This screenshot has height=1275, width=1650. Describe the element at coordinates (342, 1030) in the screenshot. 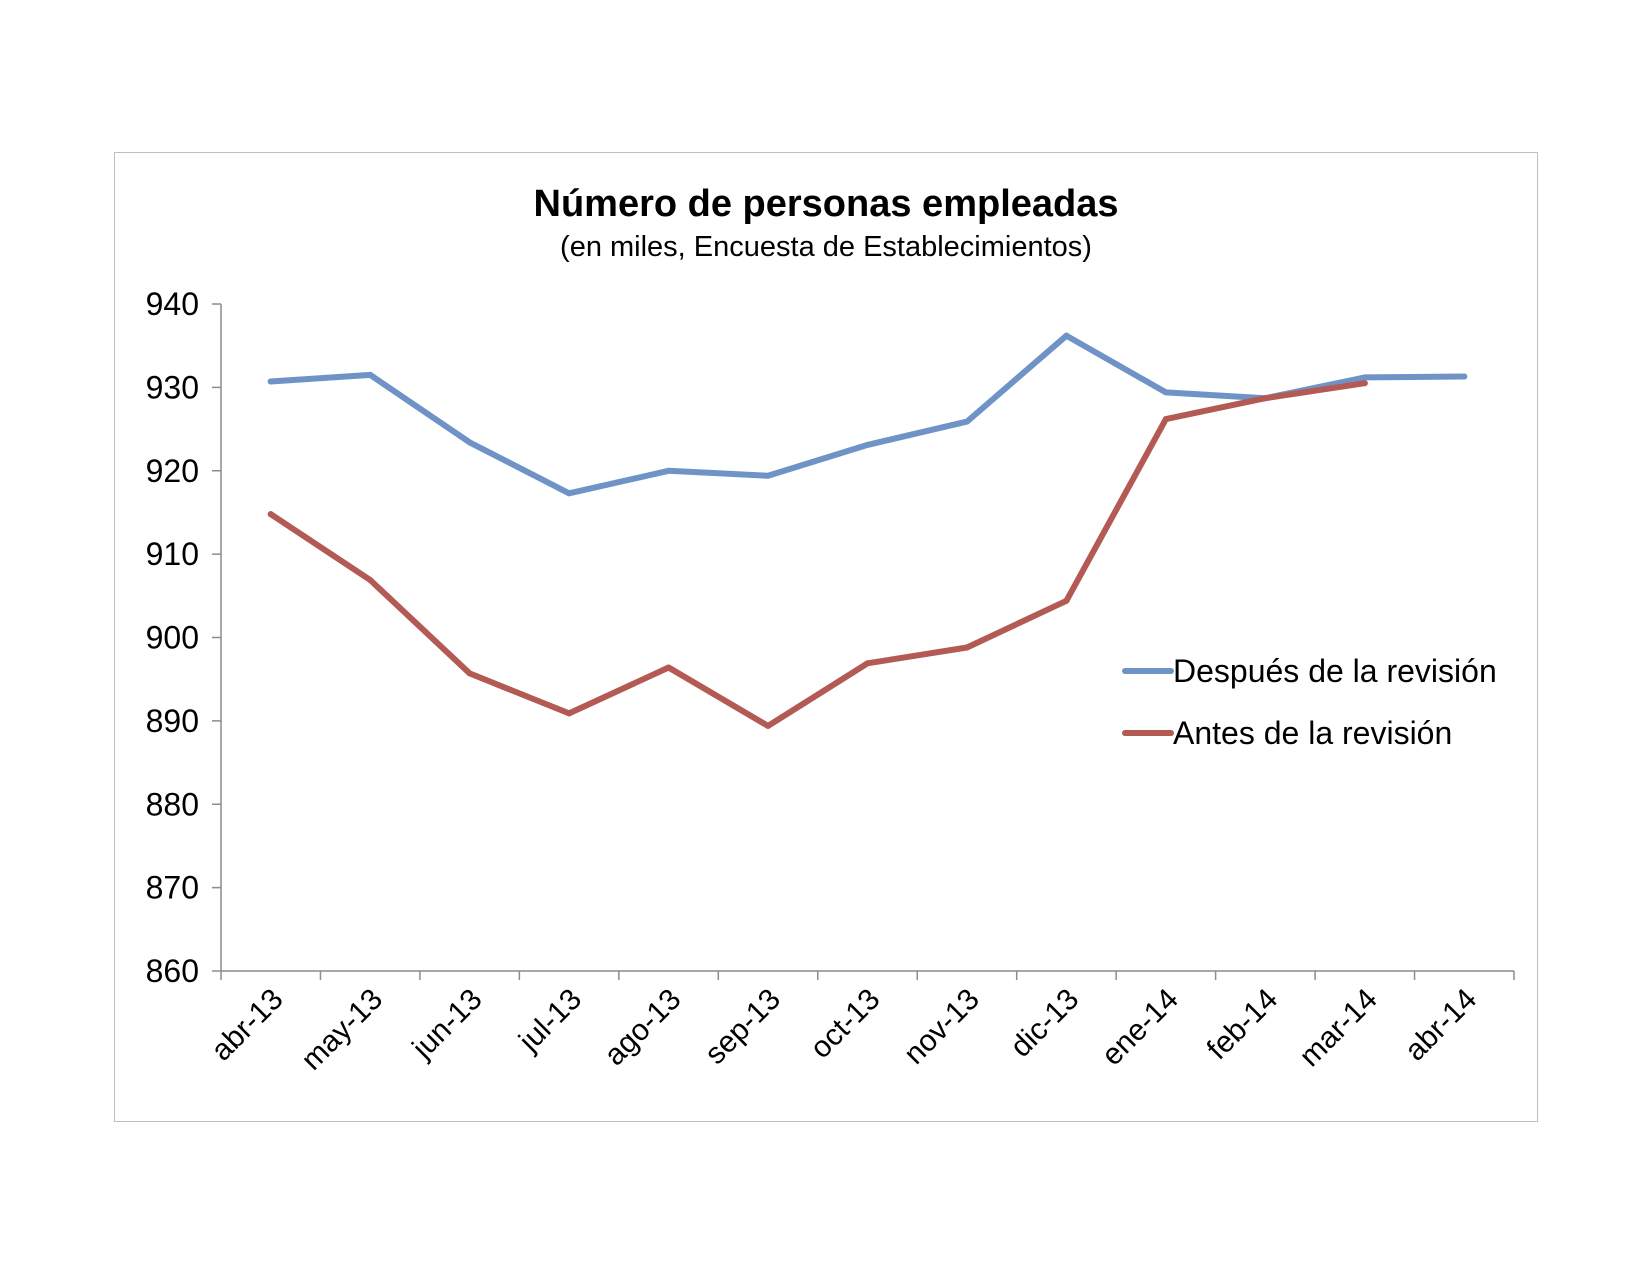

I see `x-tick-label: may-13` at that location.